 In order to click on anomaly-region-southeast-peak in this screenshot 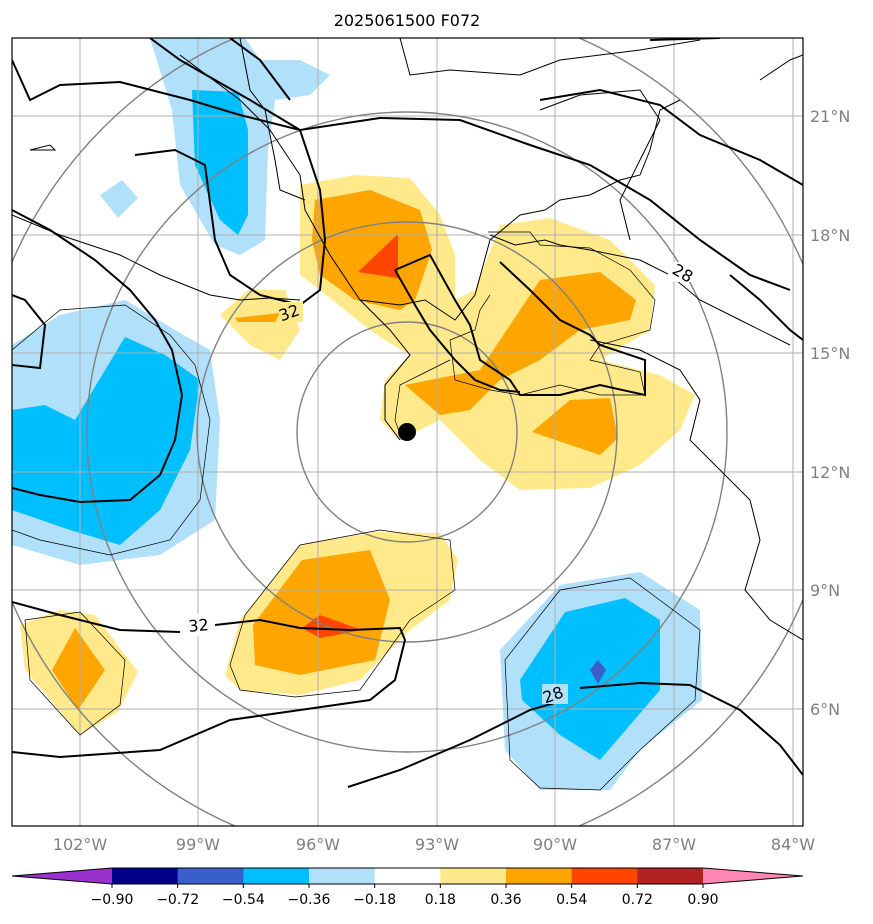, I will do `click(598, 672)`.